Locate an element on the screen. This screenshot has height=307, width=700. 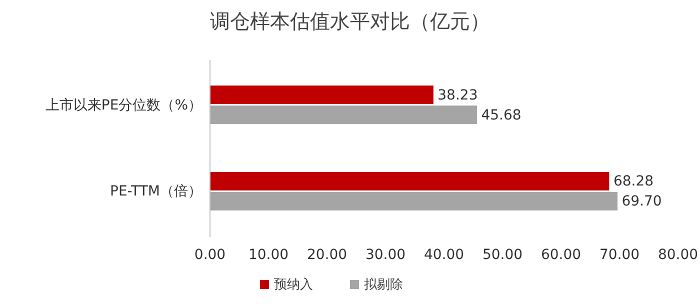
legend-label: 预纳入 is located at coordinates (293, 285).